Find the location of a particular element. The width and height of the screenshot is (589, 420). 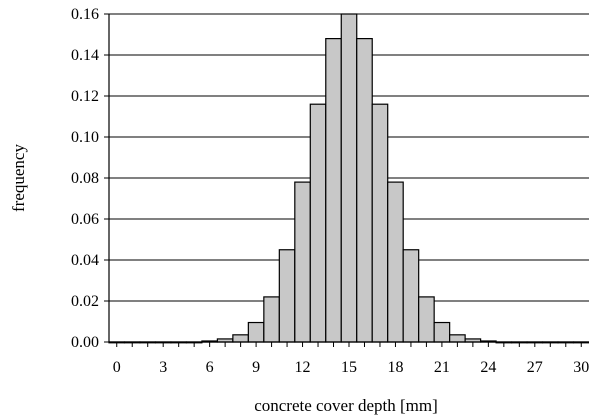

x-tick-label: 0 is located at coordinates (117, 367).